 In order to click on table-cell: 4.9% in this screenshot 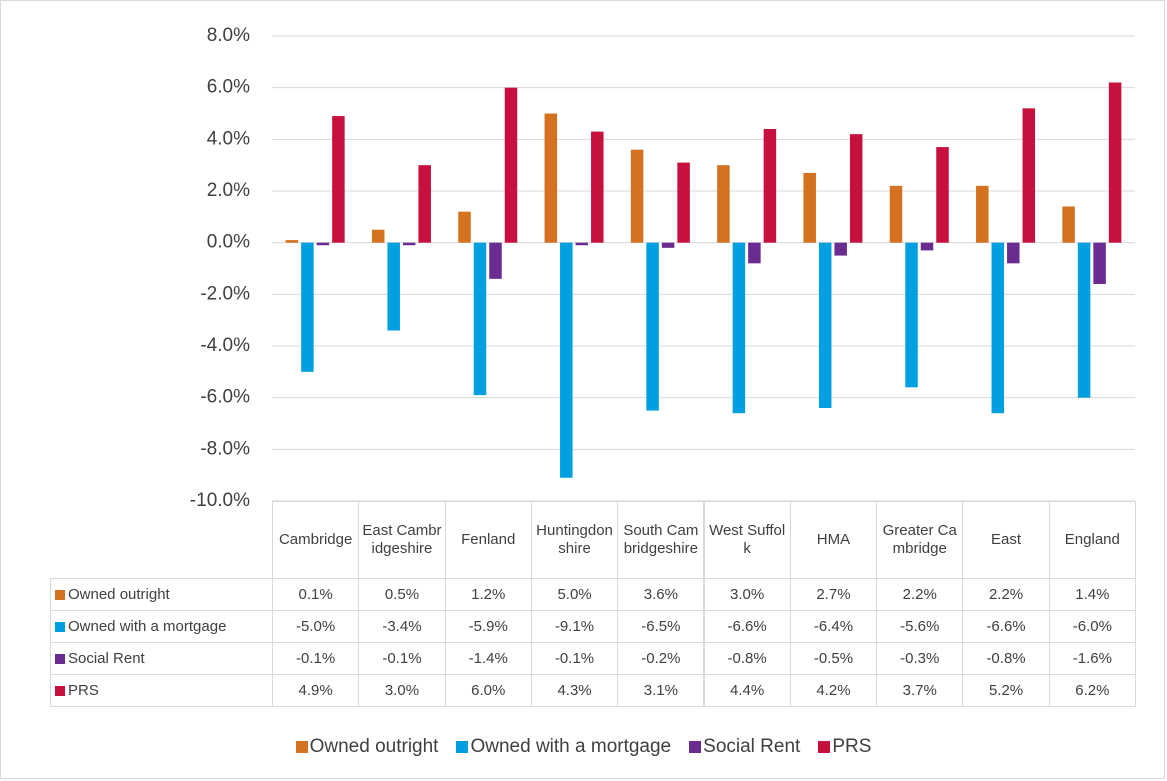, I will do `click(316, 690)`.